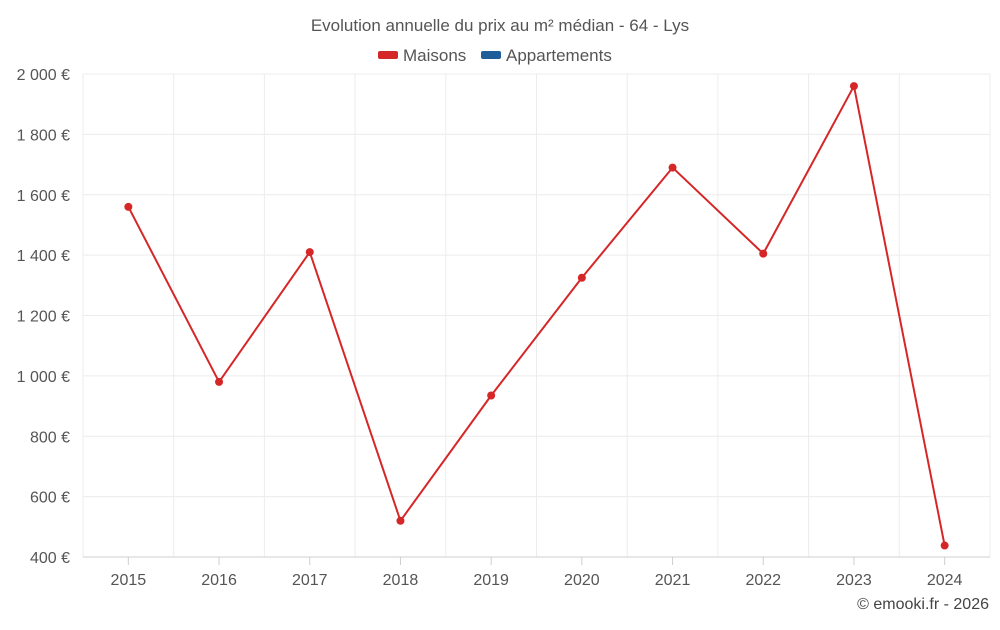 This screenshot has height=630, width=1000. I want to click on x-axis: 2015 2016 2017 2018 2019 2020 2021 2022 2023 2024, so click(536, 572).